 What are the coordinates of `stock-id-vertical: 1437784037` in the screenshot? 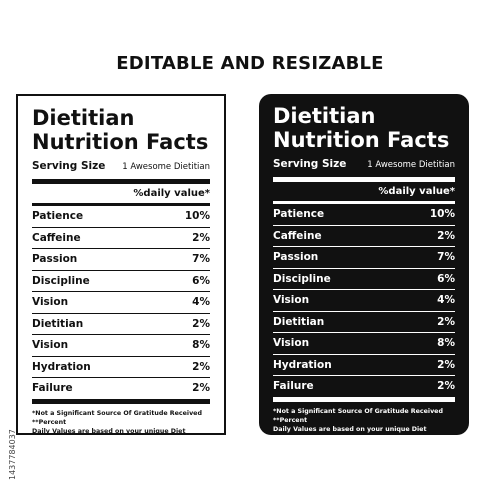 It's located at (8, 430).